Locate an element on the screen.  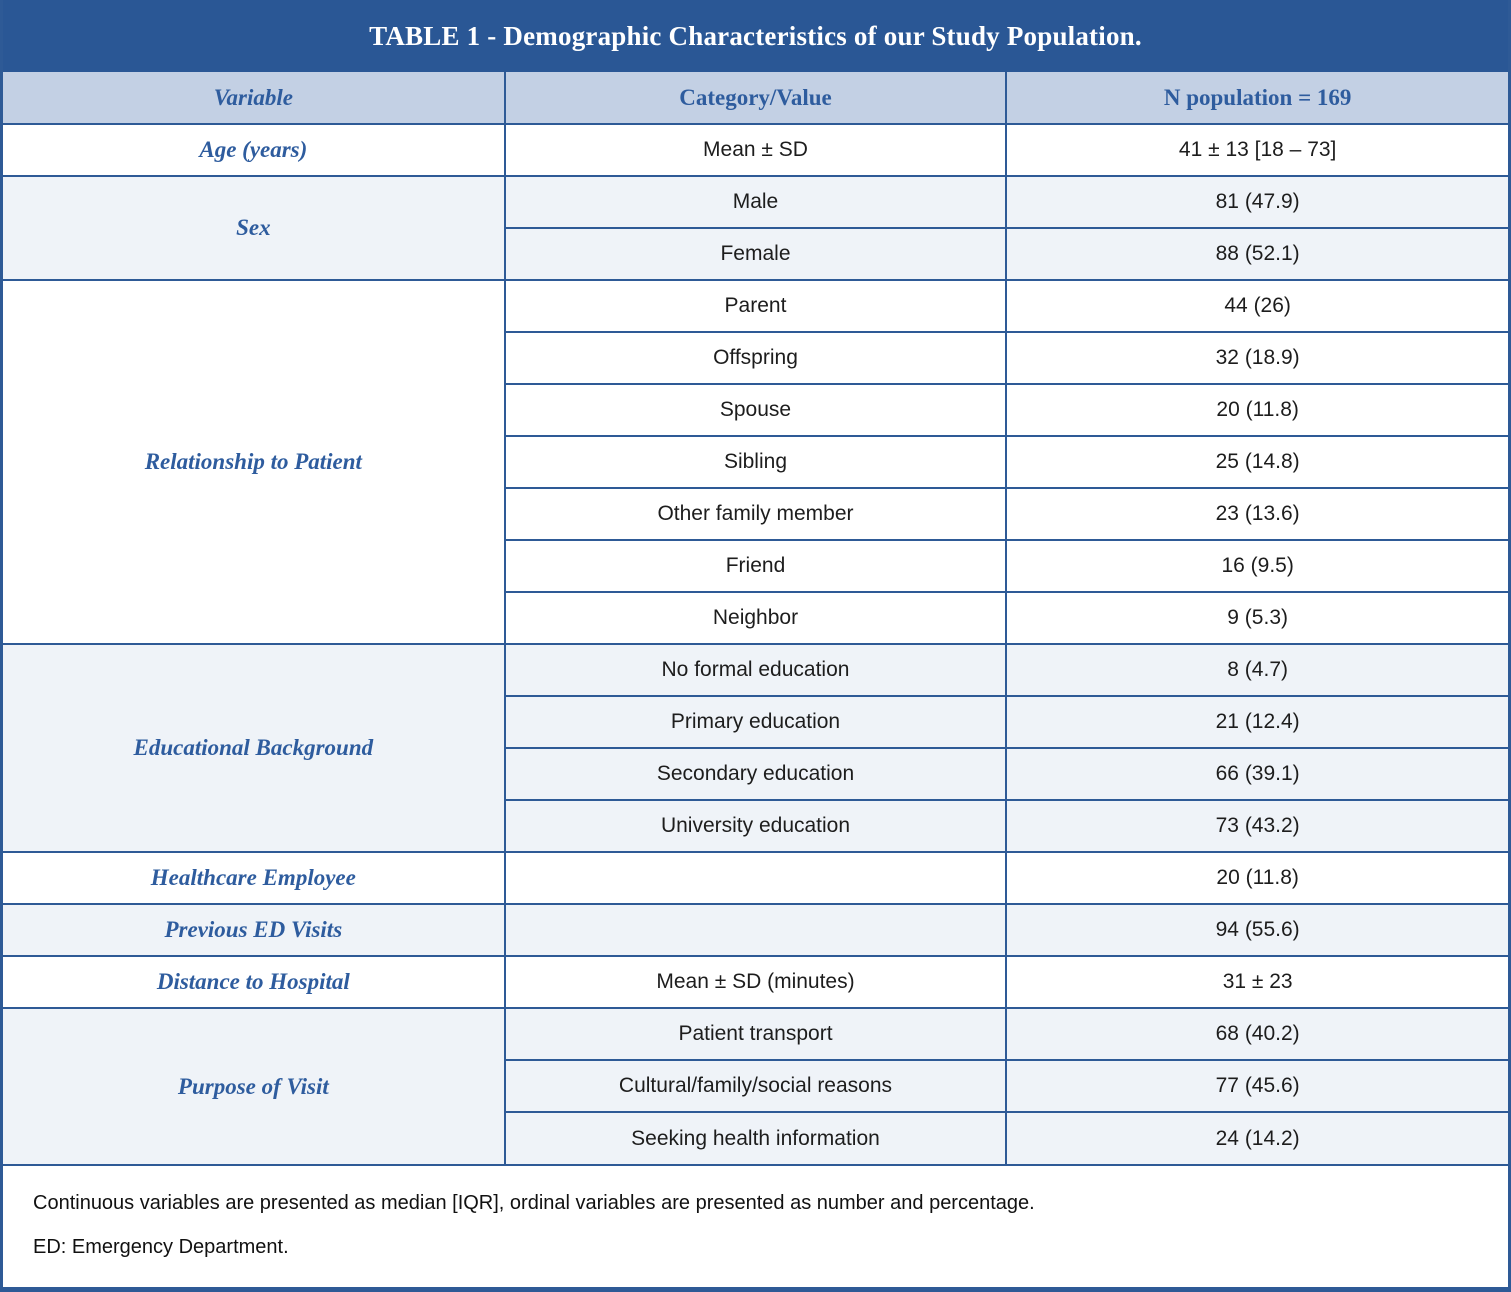
category-cell: Female is located at coordinates (755, 253).